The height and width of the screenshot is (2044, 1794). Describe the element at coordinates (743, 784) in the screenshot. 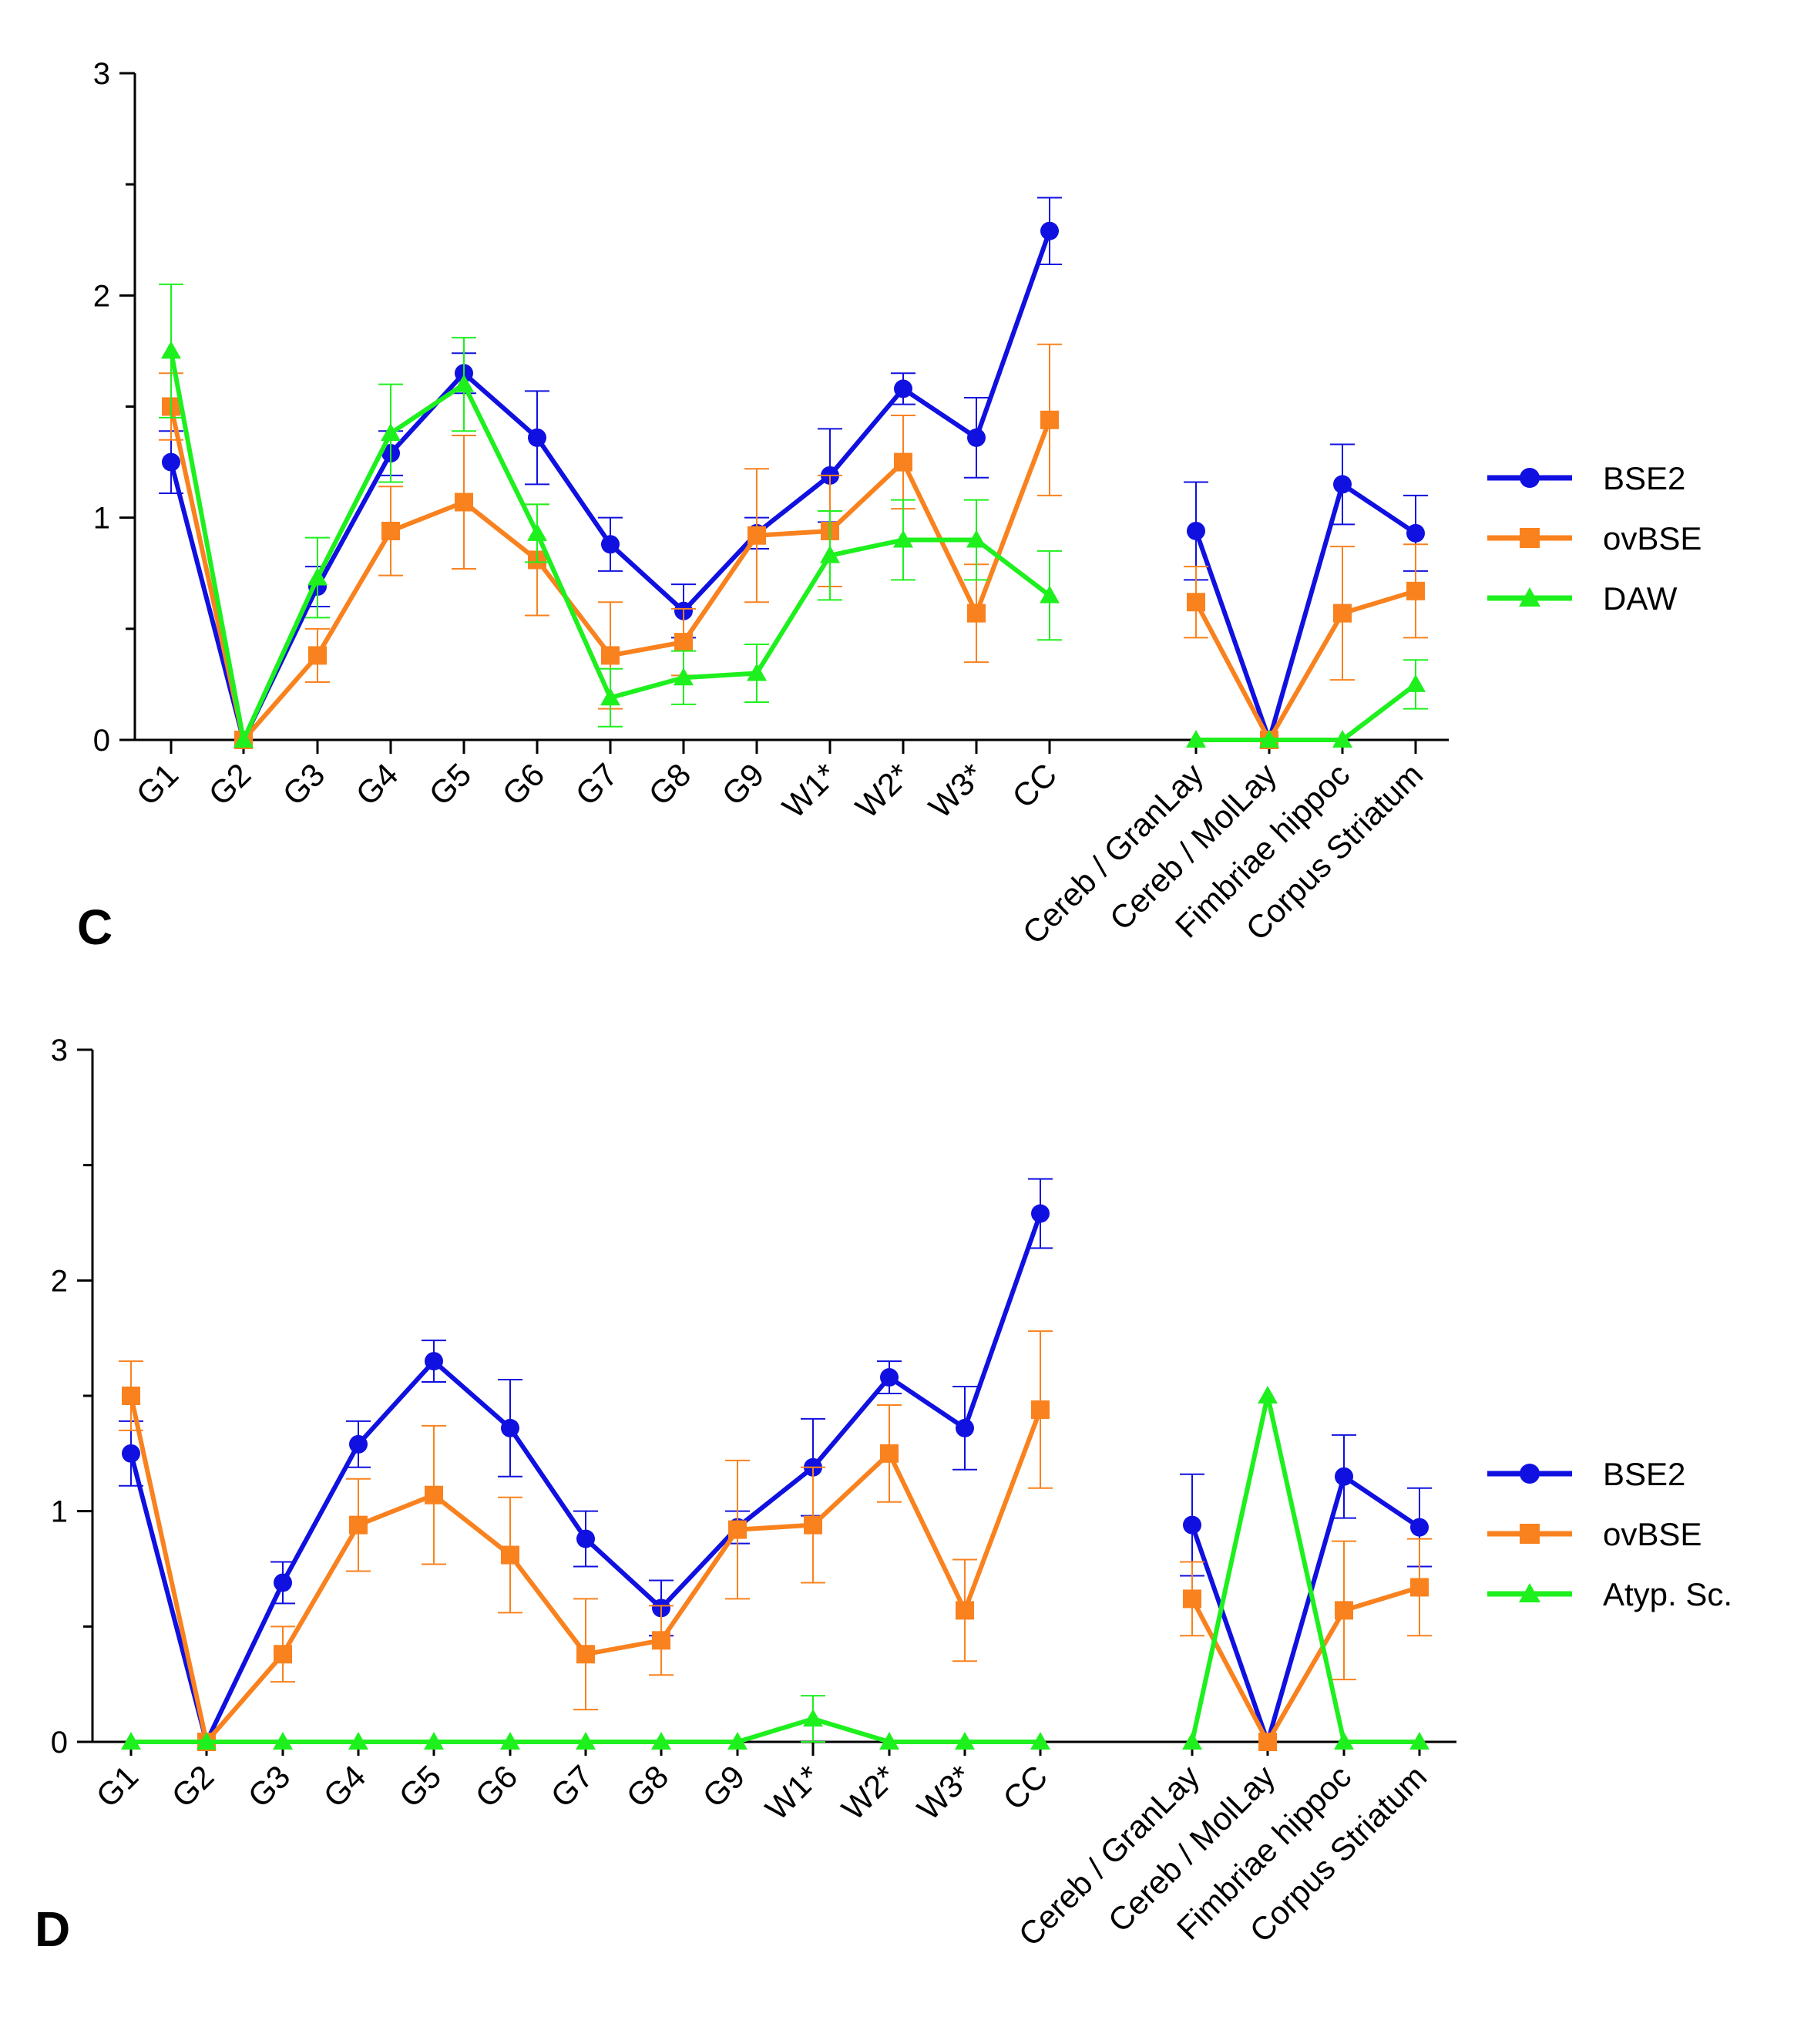

I see `panel-c-x-tick-label-8: G9` at that location.